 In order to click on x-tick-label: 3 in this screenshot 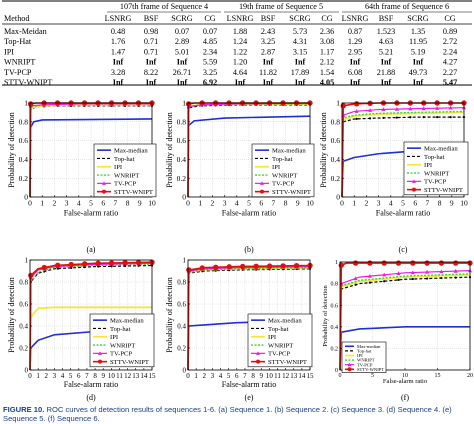, I will do `click(379, 203)`.